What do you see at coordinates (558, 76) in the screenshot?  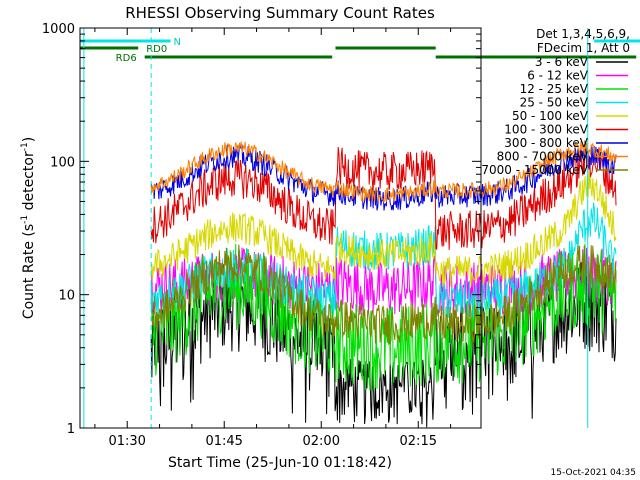 I see `legend-label: 6 - 12 keV` at bounding box center [558, 76].